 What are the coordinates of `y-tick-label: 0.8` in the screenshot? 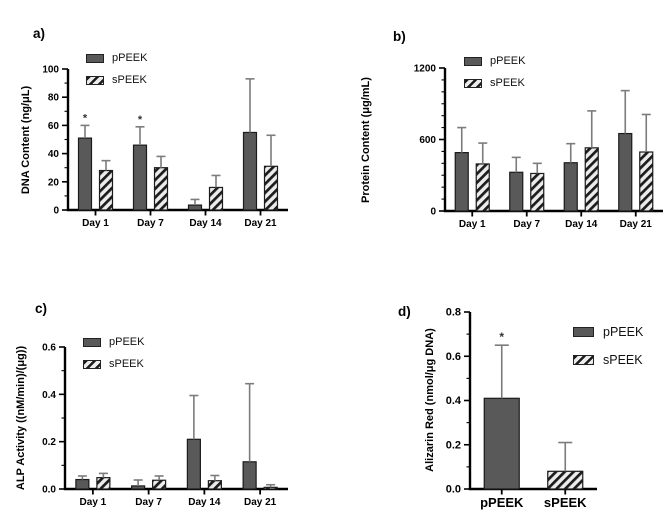 It's located at (453, 313).